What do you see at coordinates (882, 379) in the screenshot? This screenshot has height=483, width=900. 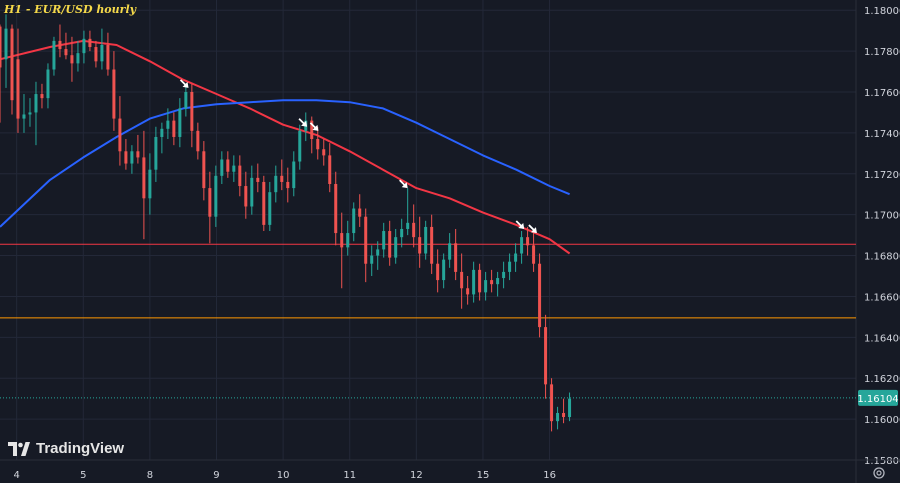 I see `y-tick-label: 1.16200` at bounding box center [882, 379].